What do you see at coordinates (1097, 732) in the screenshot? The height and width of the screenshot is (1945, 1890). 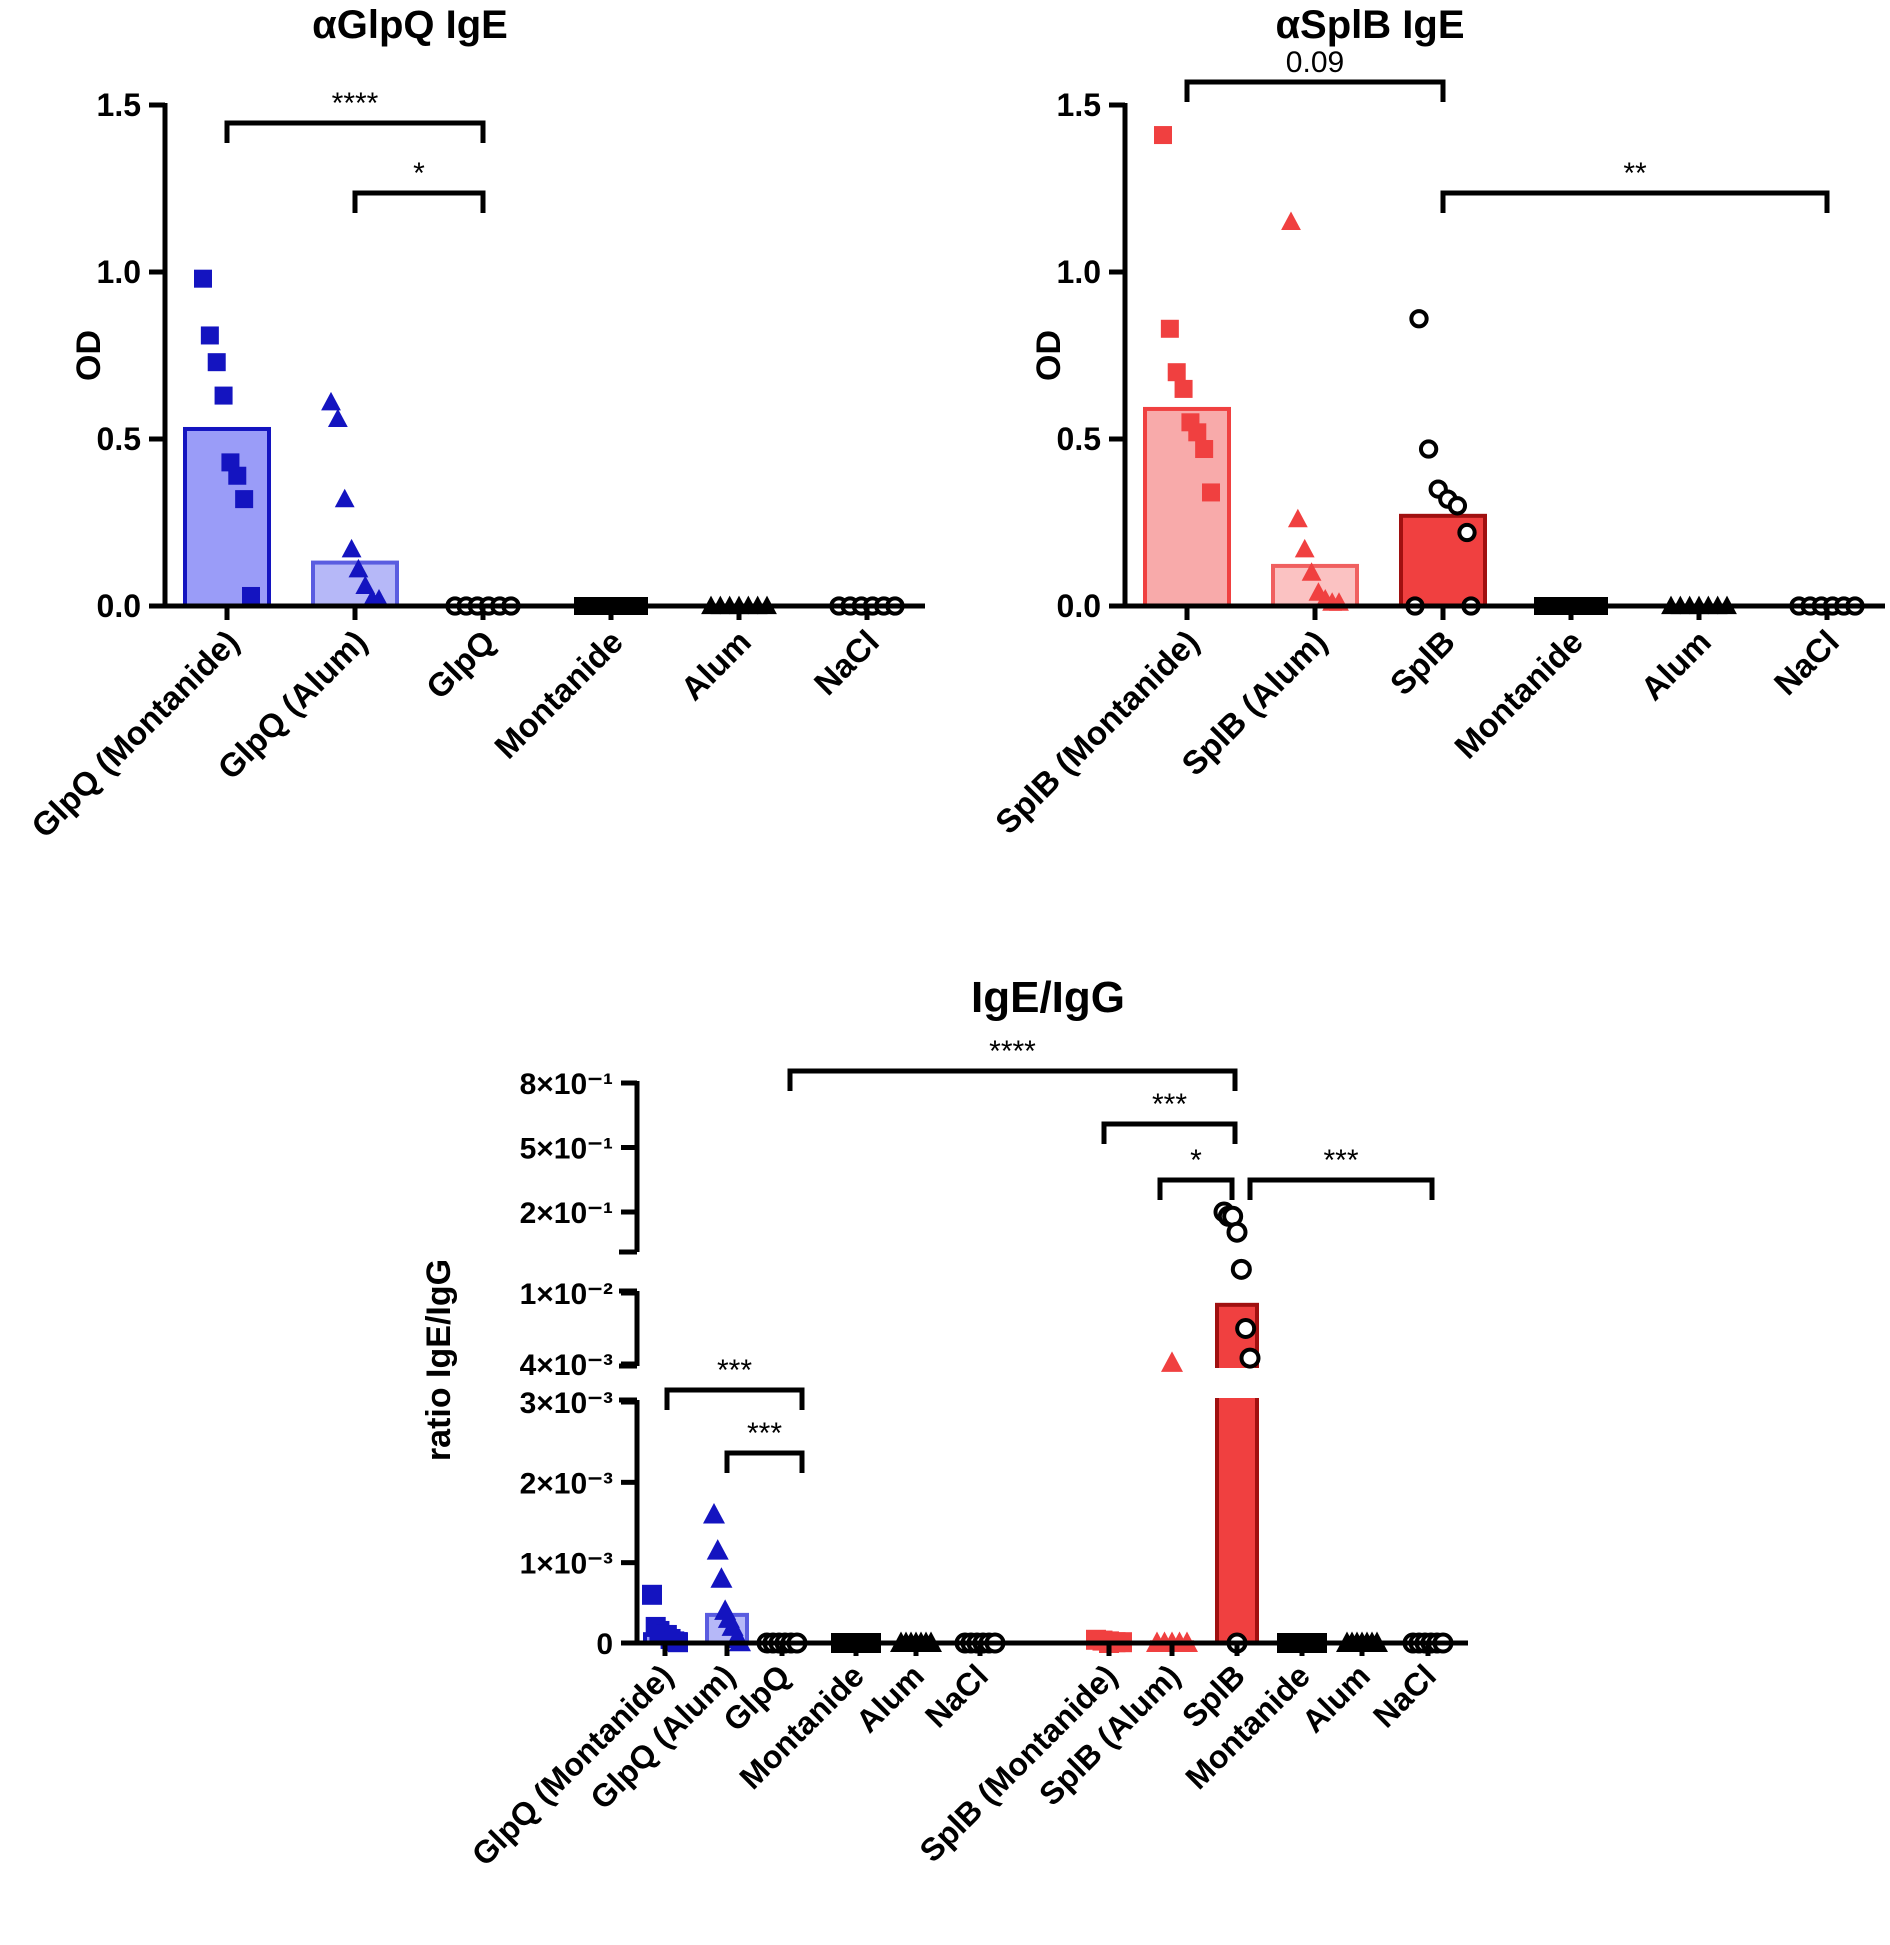 I see `x-tick-label: SplB (Montanide)` at bounding box center [1097, 732].